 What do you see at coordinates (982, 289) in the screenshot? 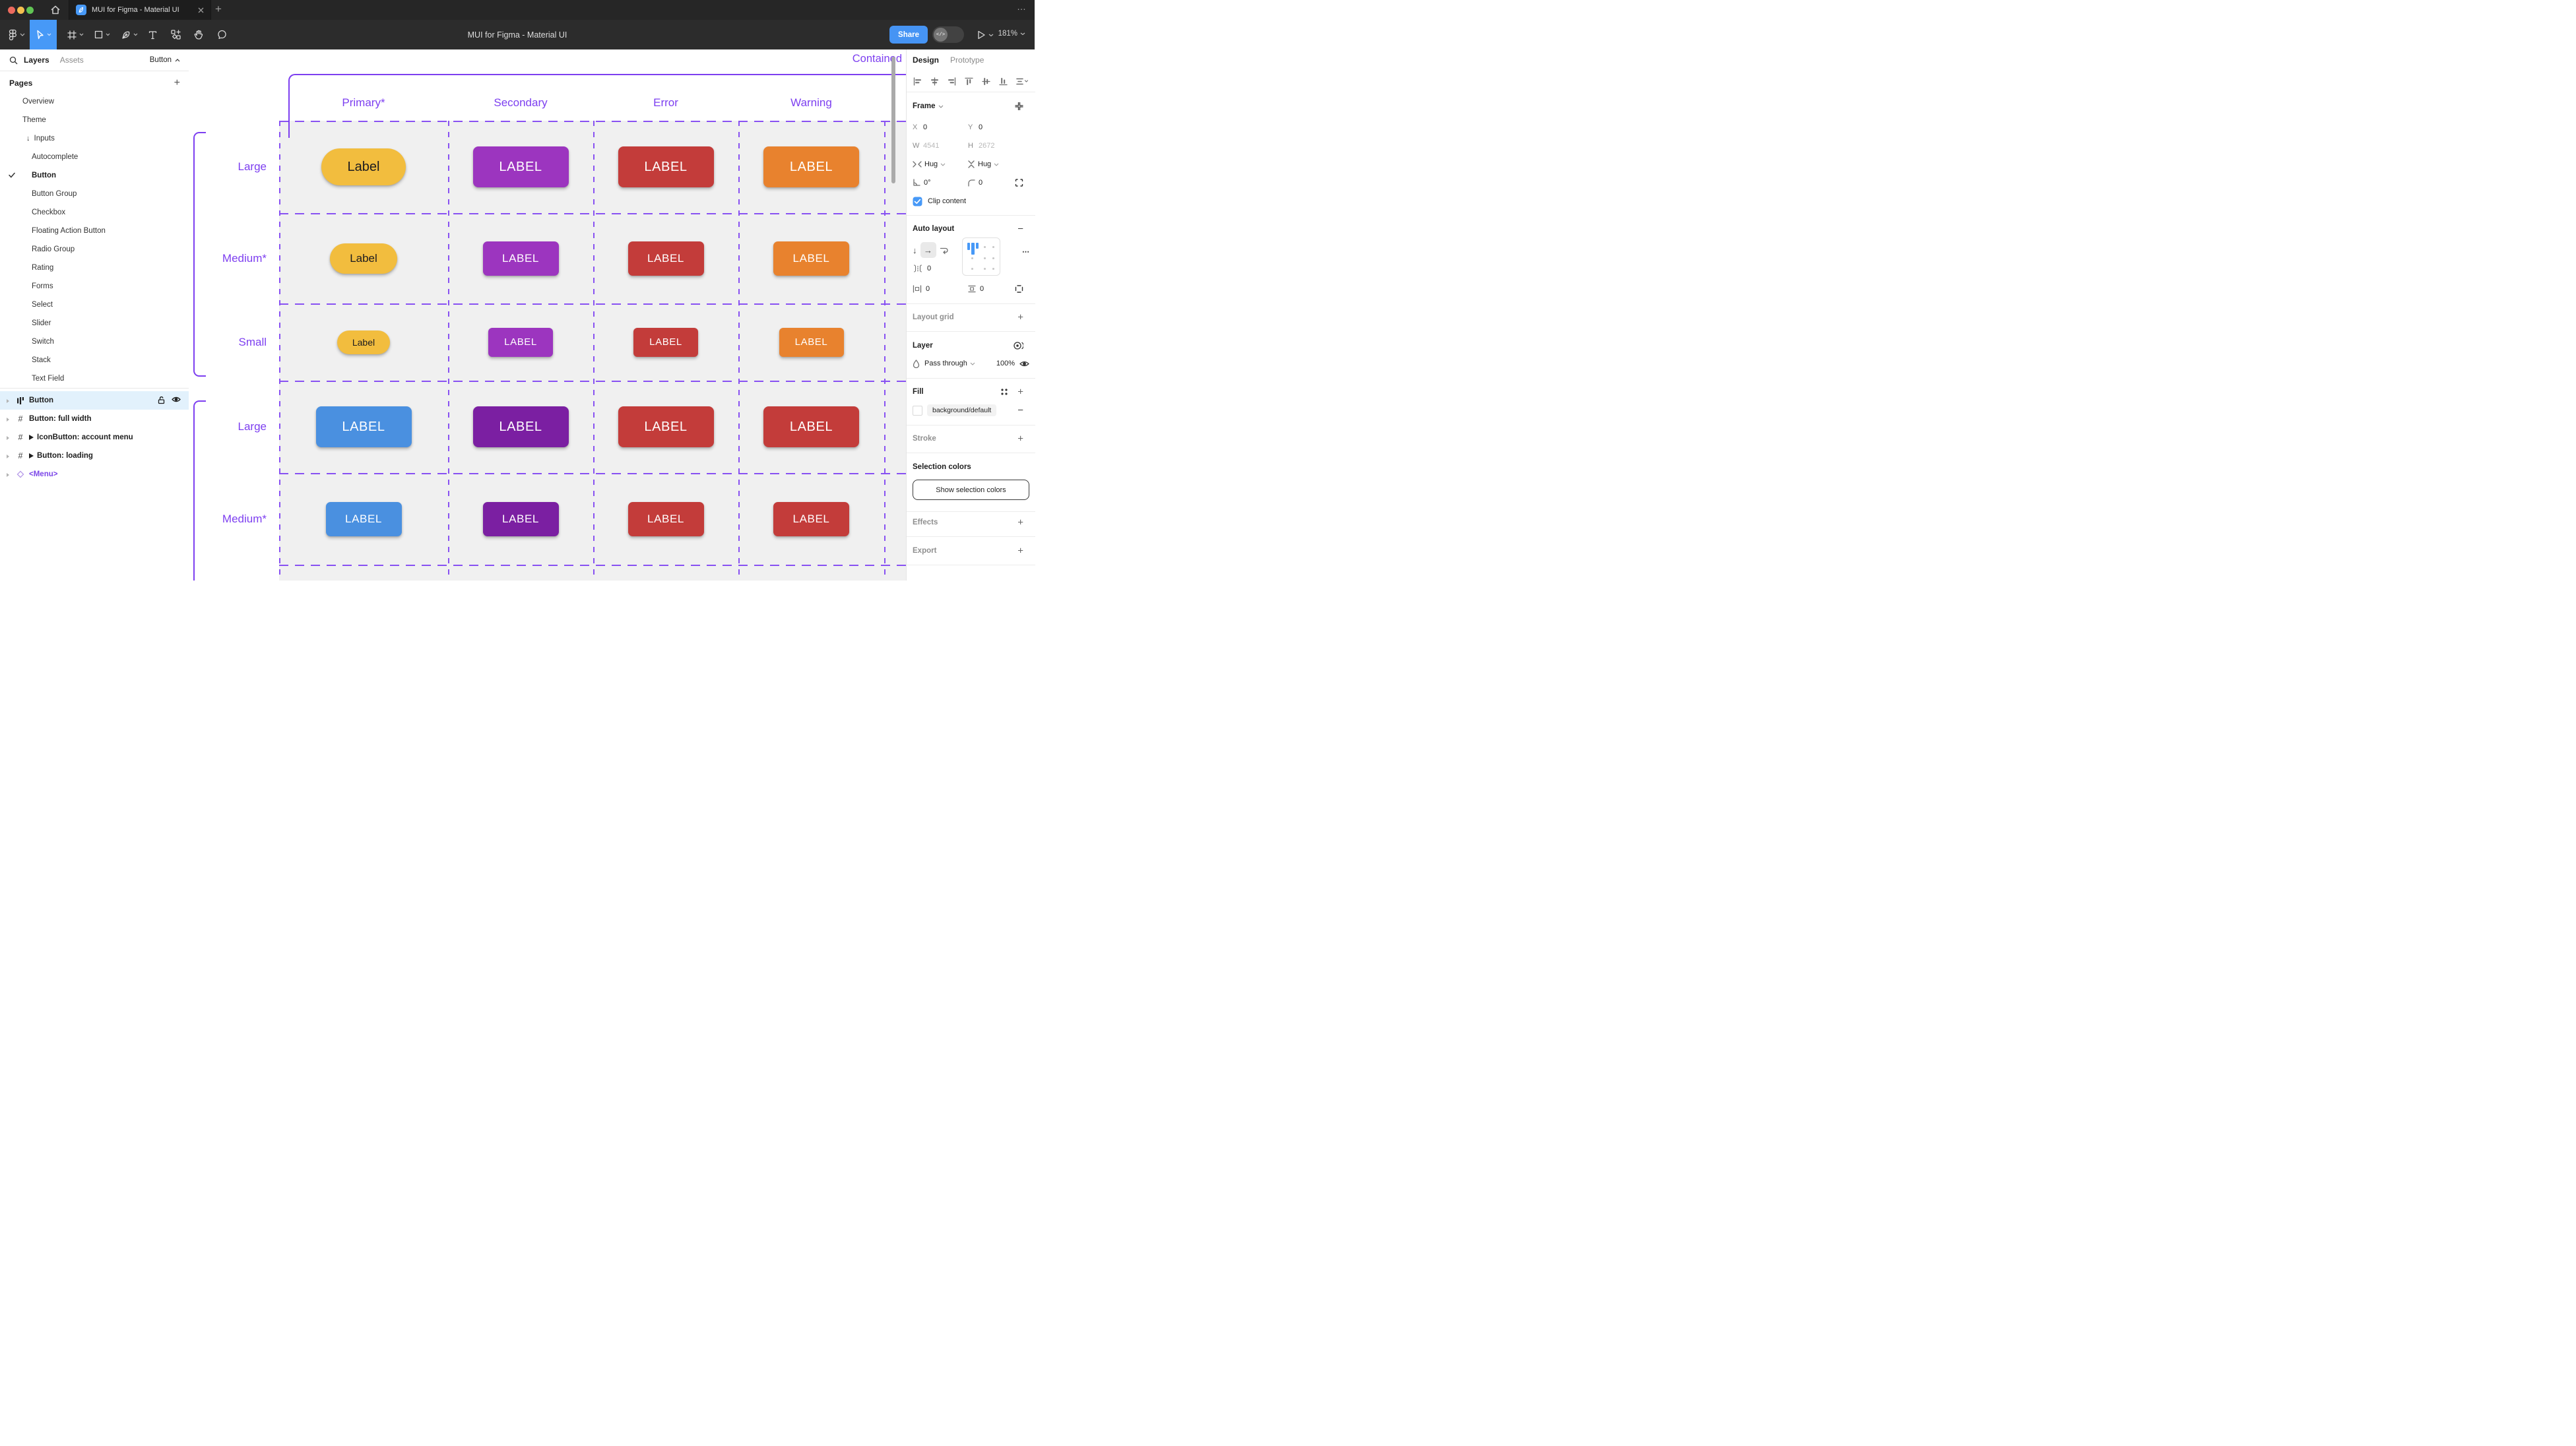
I see `vertical-padding-input: 0` at bounding box center [982, 289].